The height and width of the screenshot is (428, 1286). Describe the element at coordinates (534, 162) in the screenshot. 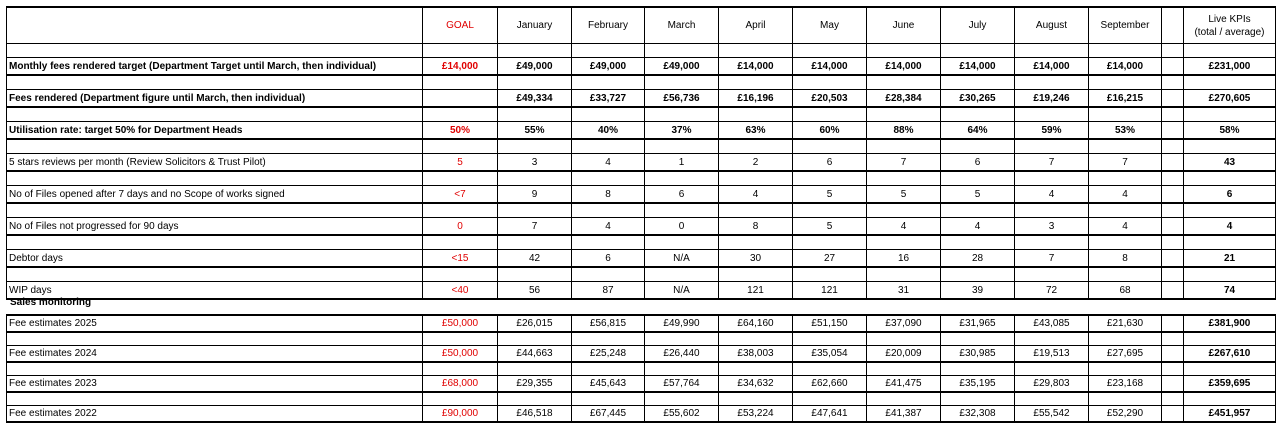

I see `kpi-value: 3` at that location.